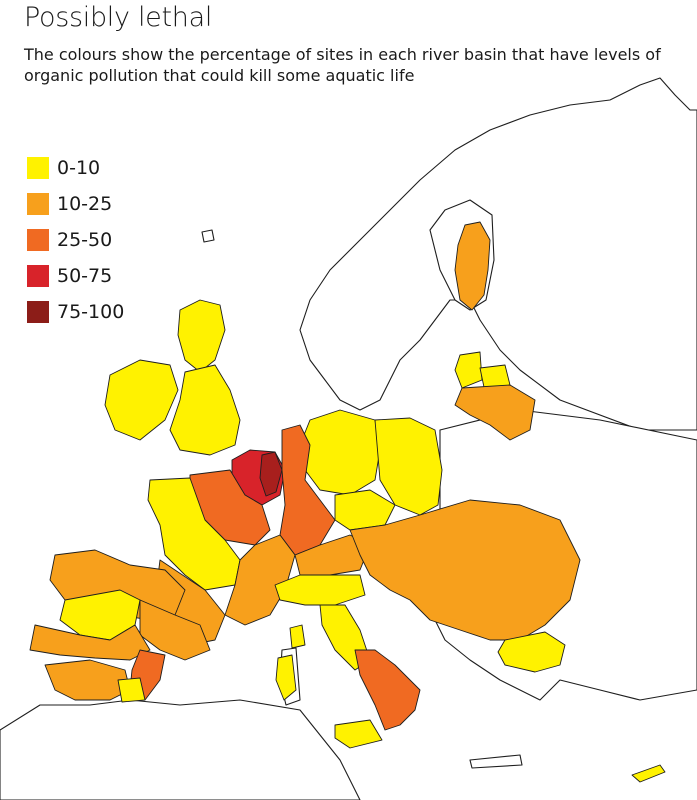 This screenshot has width=697, height=800. What do you see at coordinates (201, 336) in the screenshot?
I see `basin-scotland` at bounding box center [201, 336].